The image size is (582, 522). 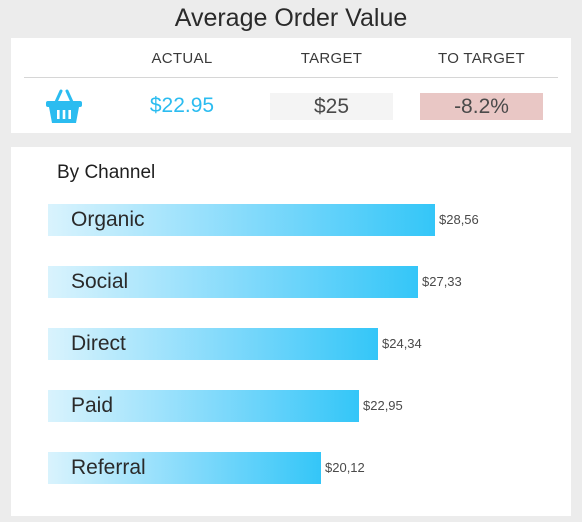 What do you see at coordinates (106, 172) in the screenshot?
I see `channel-title: By Channel` at bounding box center [106, 172].